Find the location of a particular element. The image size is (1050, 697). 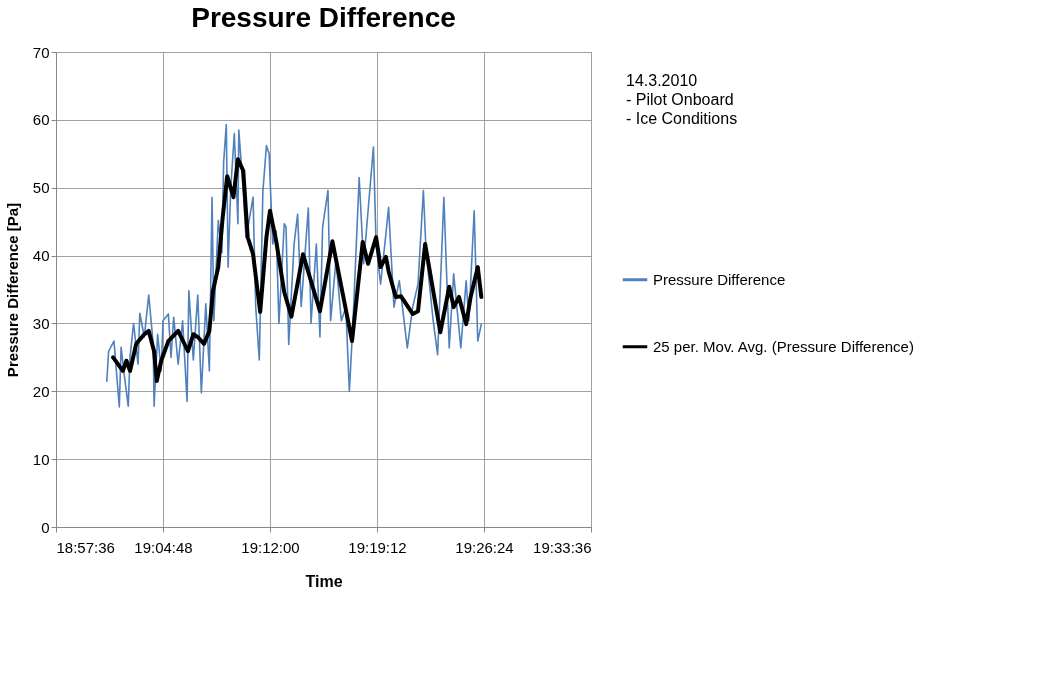

y-tick-label: 30 is located at coordinates (41, 323).